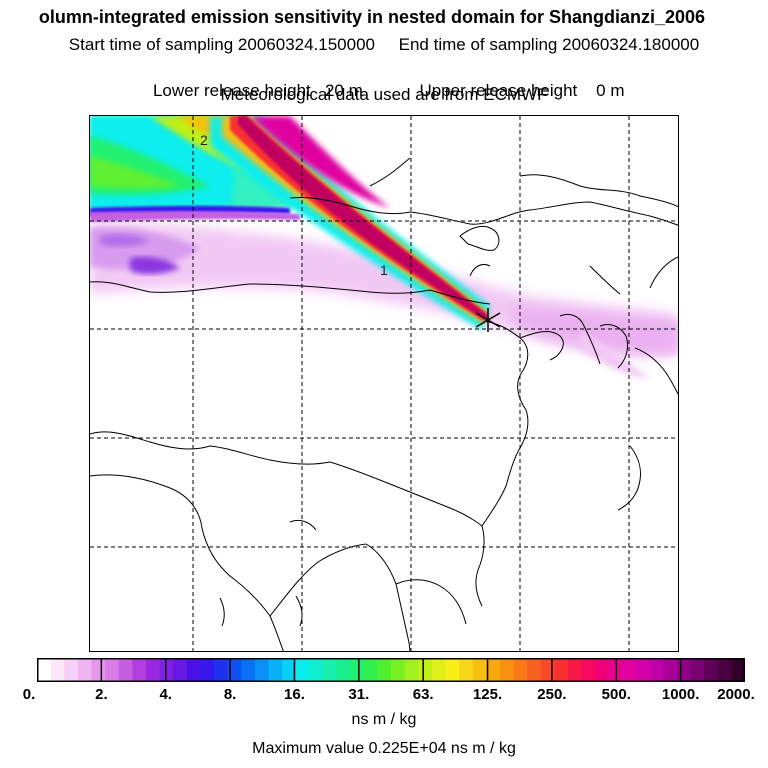 The image size is (768, 768). I want to click on contour-label-2: 2, so click(204, 140).